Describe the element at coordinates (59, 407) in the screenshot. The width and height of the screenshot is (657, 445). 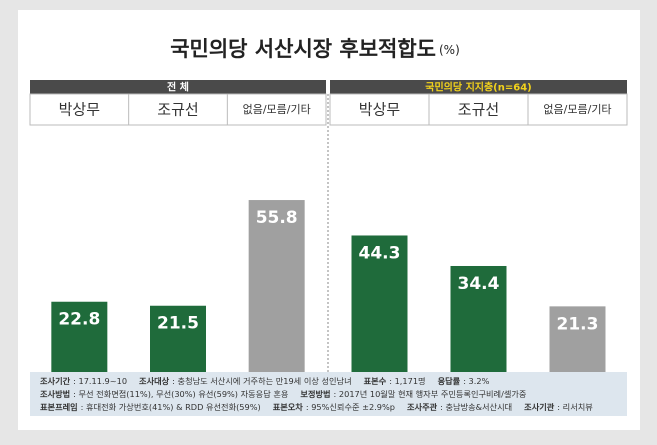
I see `note-label: 표본프레임` at that location.